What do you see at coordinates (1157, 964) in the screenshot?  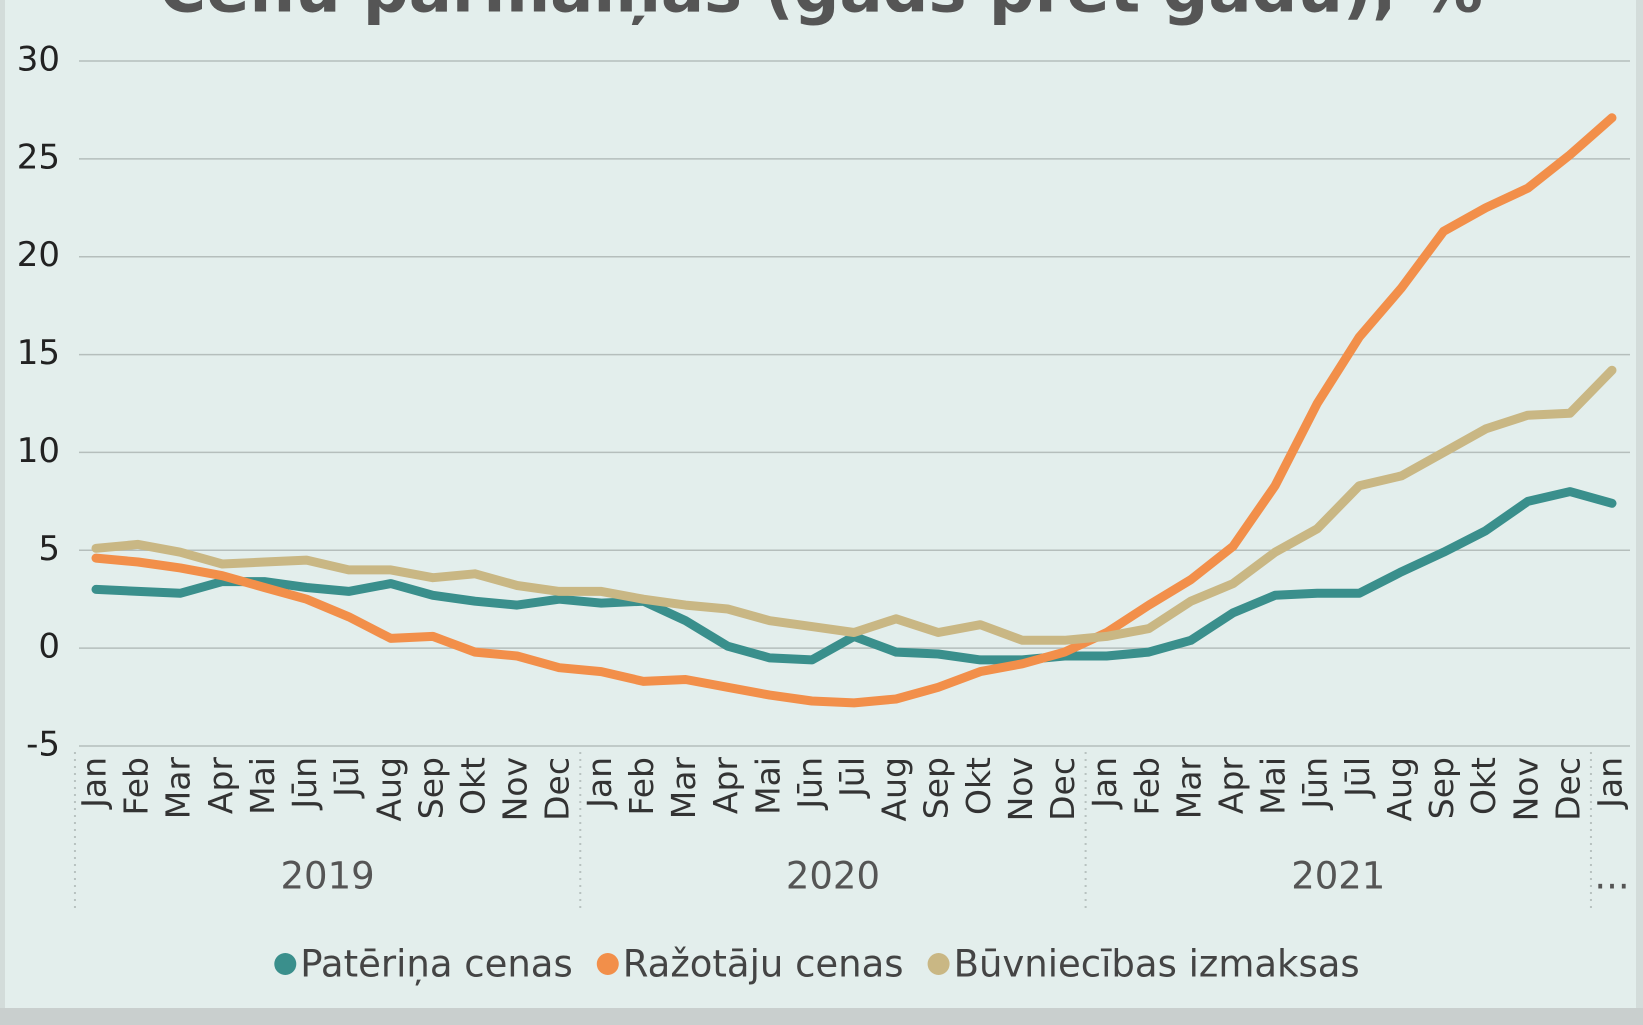 I see `legend-label: Būvniecības izmaksas` at bounding box center [1157, 964].